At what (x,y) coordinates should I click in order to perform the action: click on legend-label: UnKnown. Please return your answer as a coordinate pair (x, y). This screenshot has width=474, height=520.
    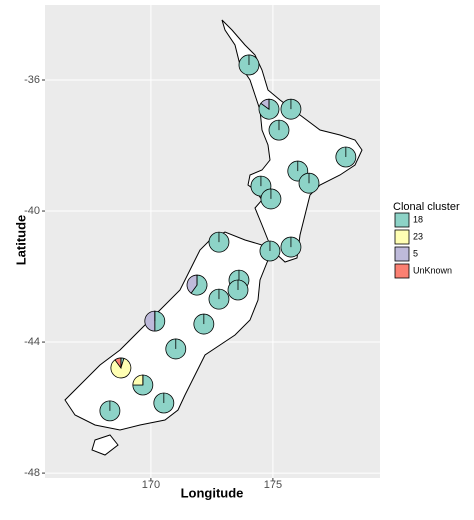
    Looking at the image, I should click on (432, 270).